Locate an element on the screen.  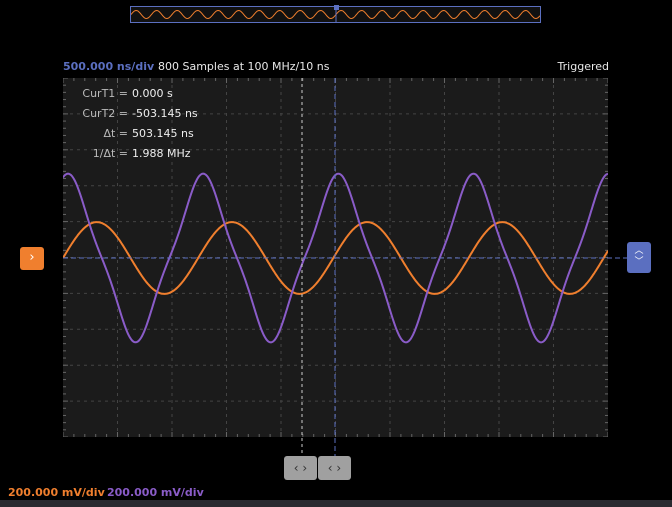
status-bar is located at coordinates (336, 503).